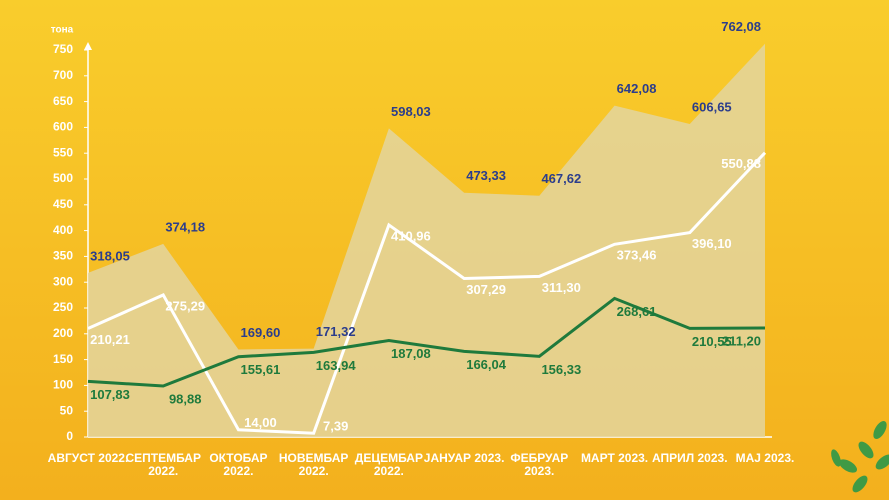 The width and height of the screenshot is (889, 500). I want to click on leaf-decoration, so click(860, 456).